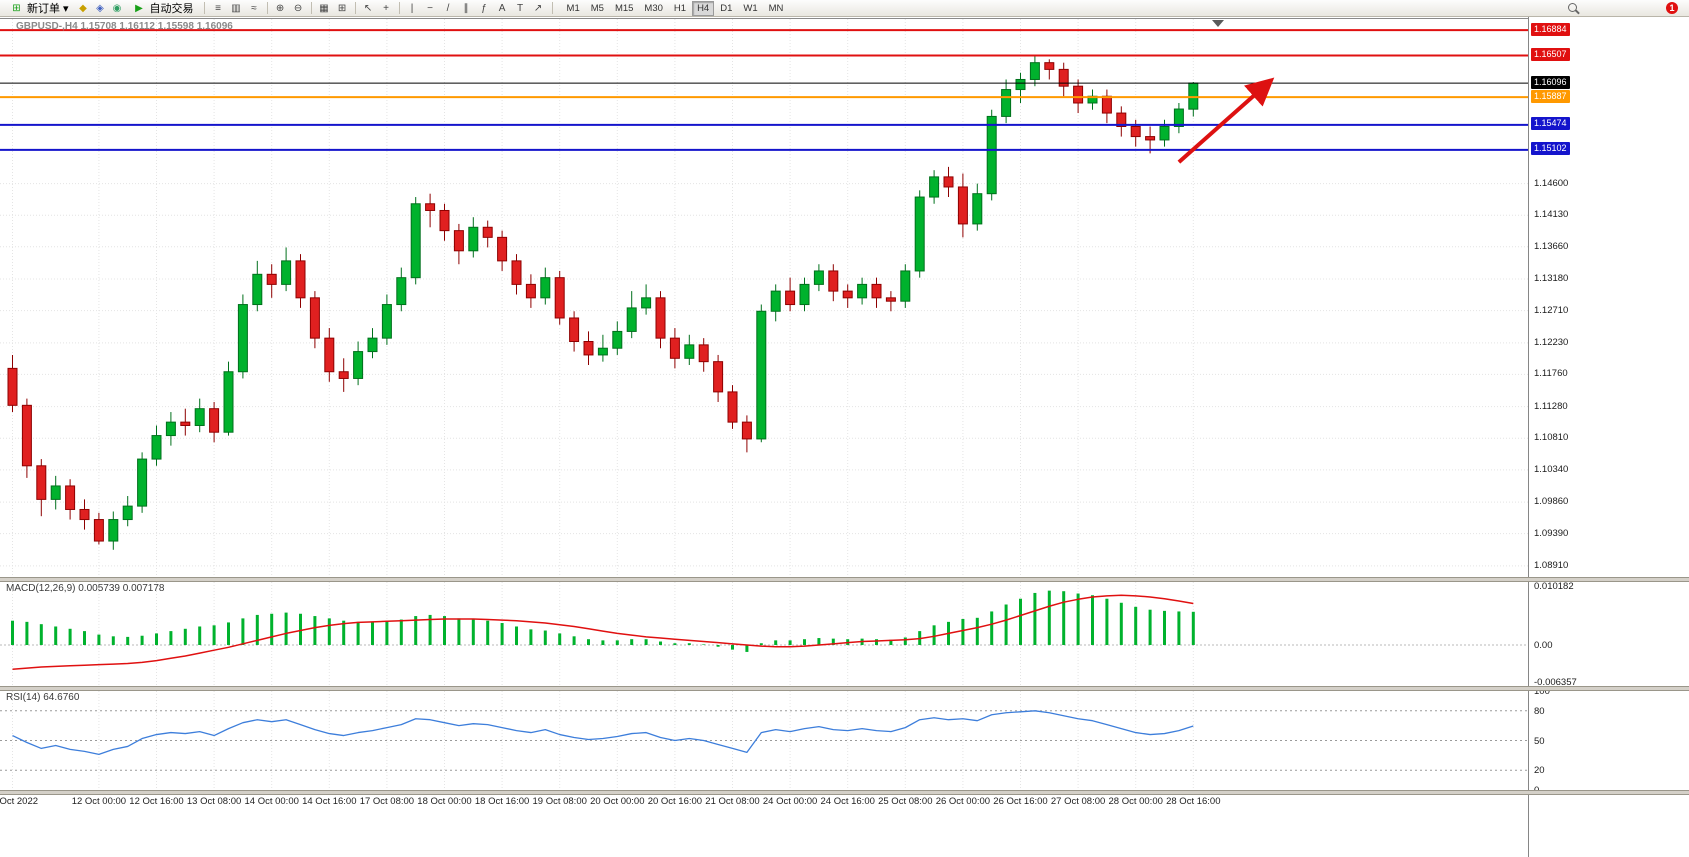 This screenshot has width=1689, height=857. I want to click on chat-icon: ◉, so click(117, 8).